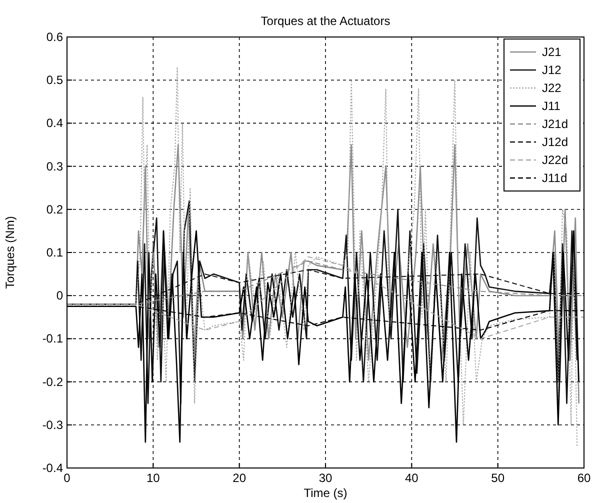  What do you see at coordinates (555, 142) in the screenshot?
I see `legend-label: J12d` at bounding box center [555, 142].